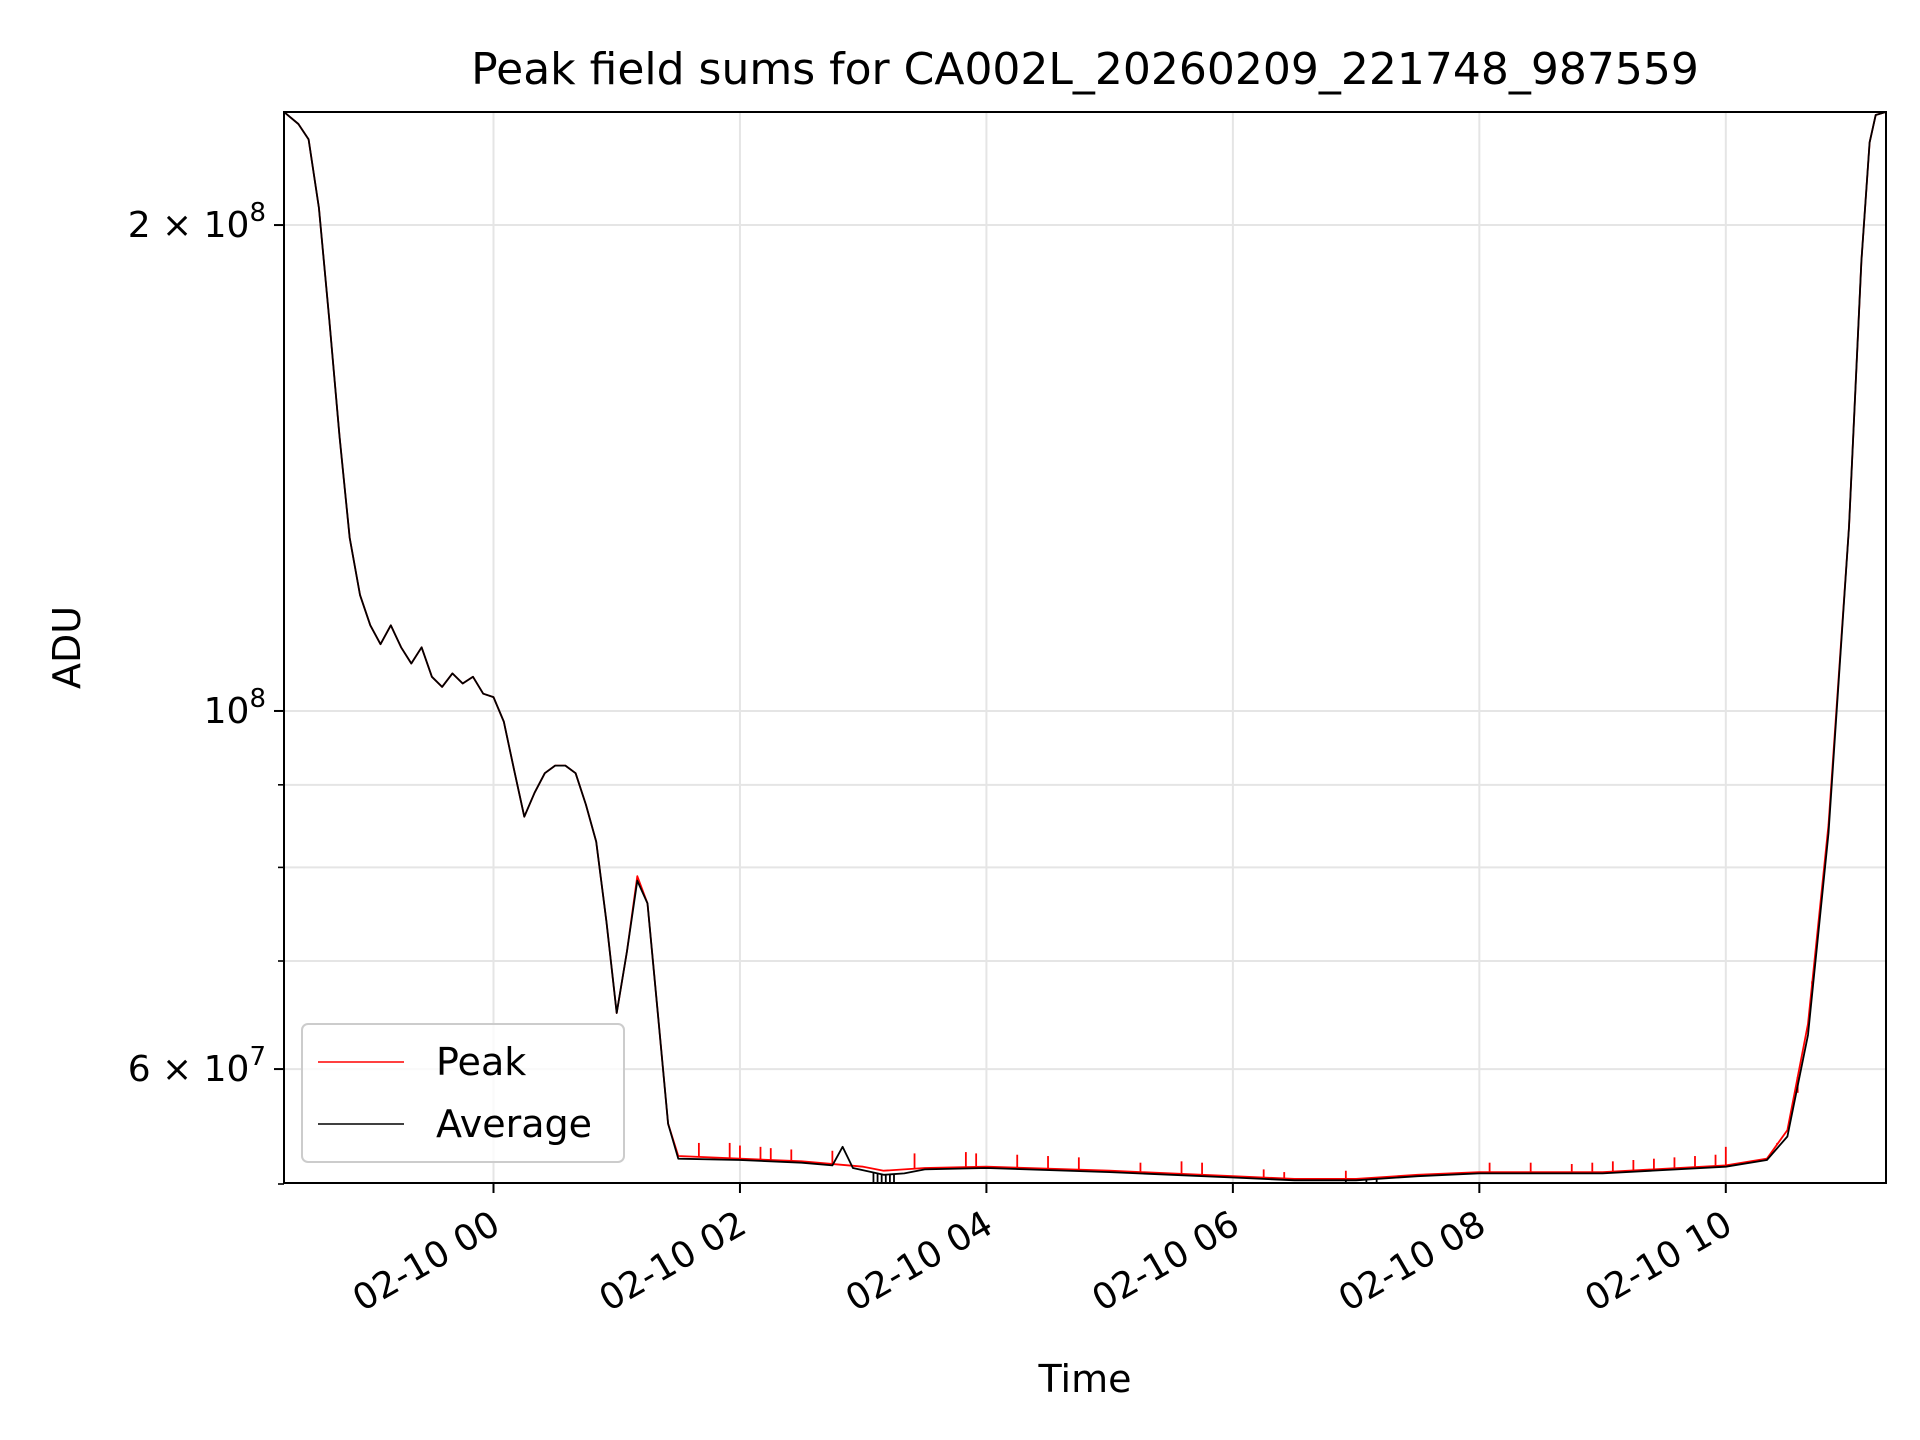 The image size is (1920, 1440). I want to click on y-tick-label: 2 × 108, so click(197, 222).